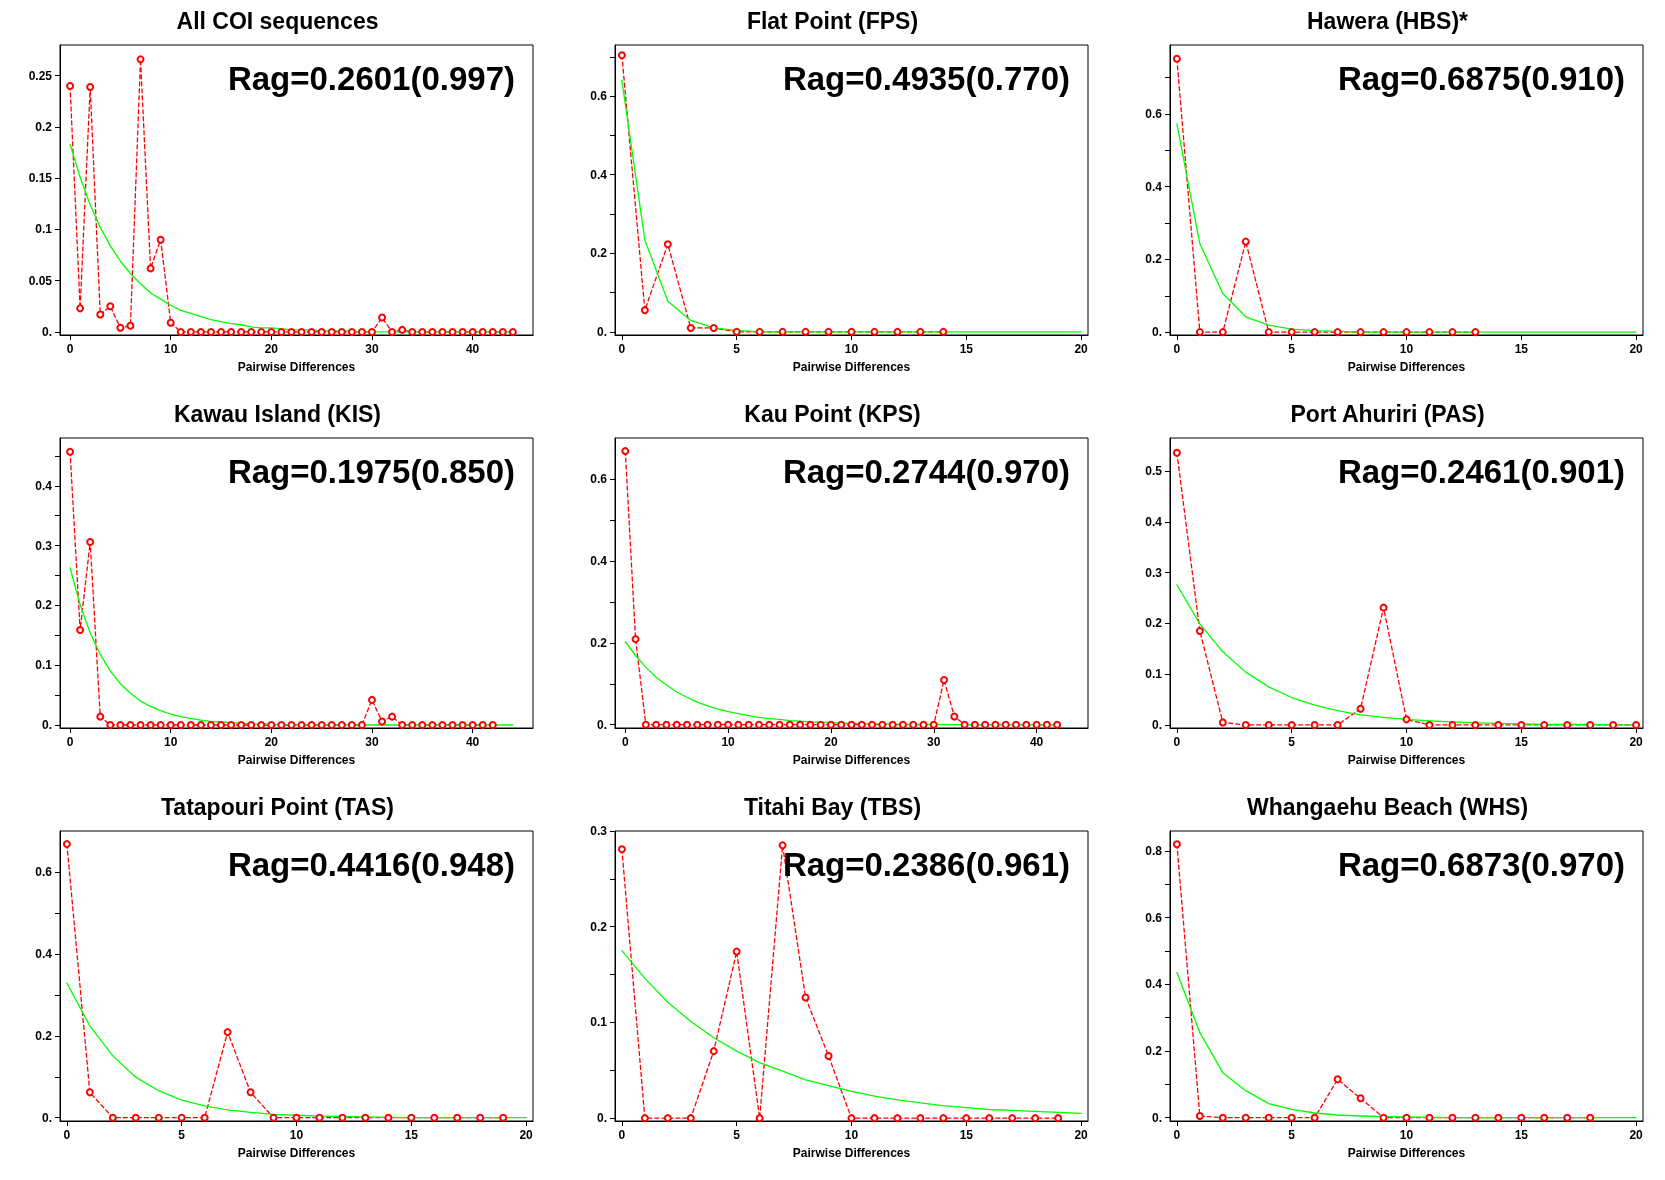 This screenshot has height=1180, width=1665. Describe the element at coordinates (277, 806) in the screenshot. I see `chart-title: Tatapouri Point (TAS)` at that location.